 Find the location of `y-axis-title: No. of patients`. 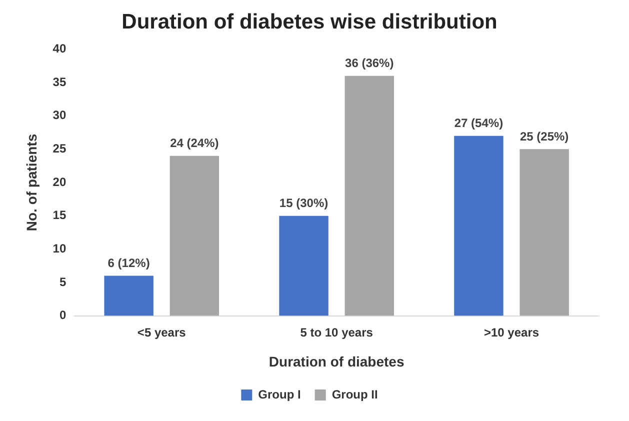

y-axis-title: No. of patients is located at coordinates (31, 183).